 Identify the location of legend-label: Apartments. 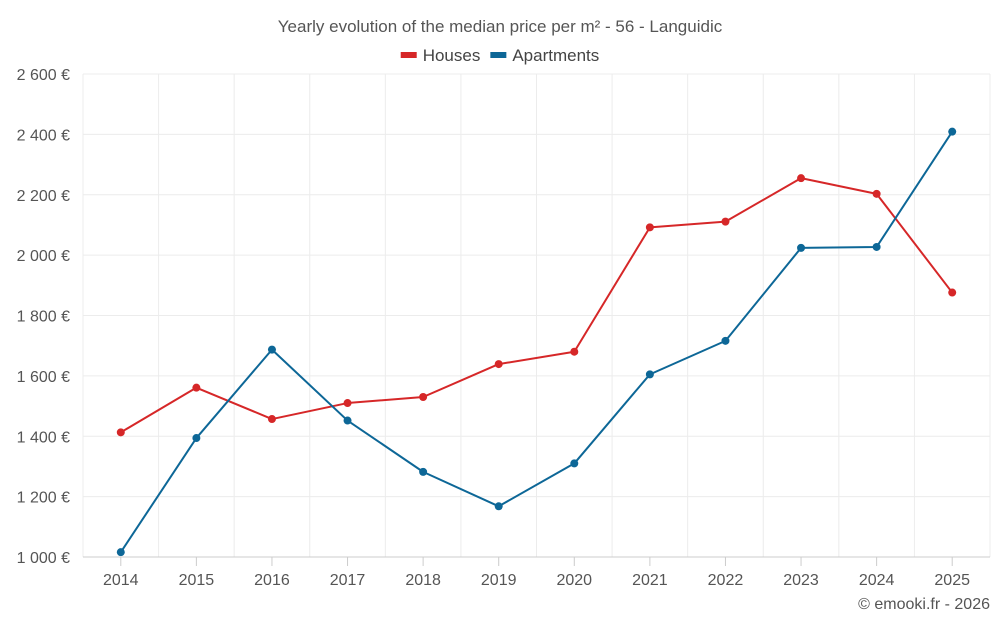
(555, 55).